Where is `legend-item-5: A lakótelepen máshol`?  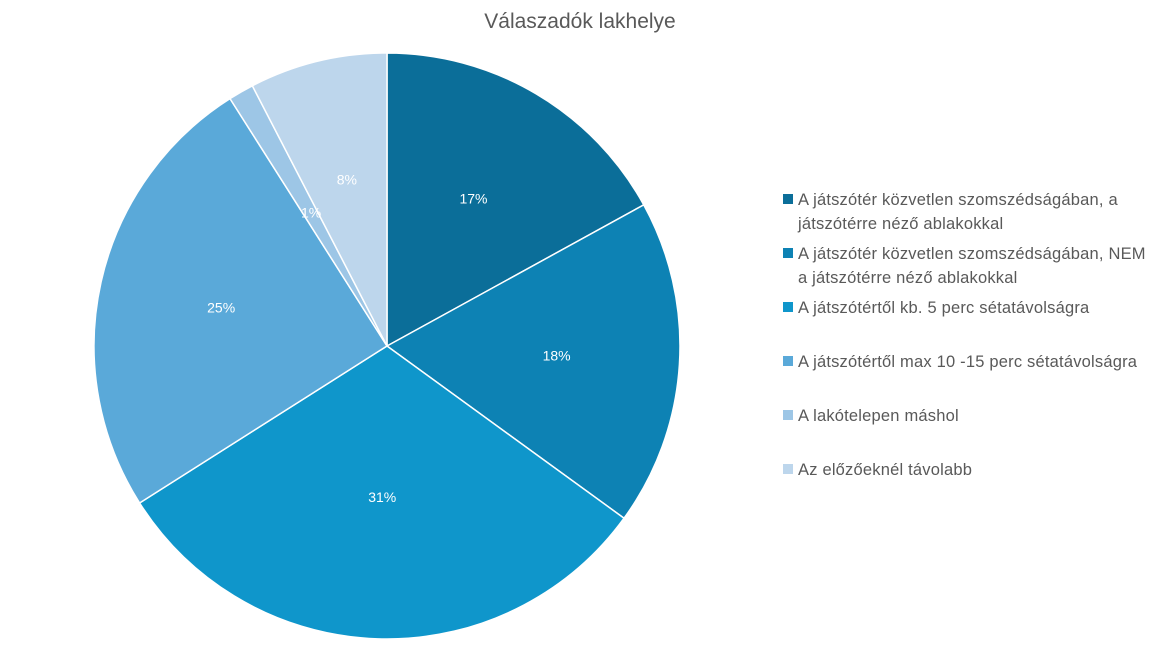
legend-item-5: A lakótelepen máshol is located at coordinates (970, 416).